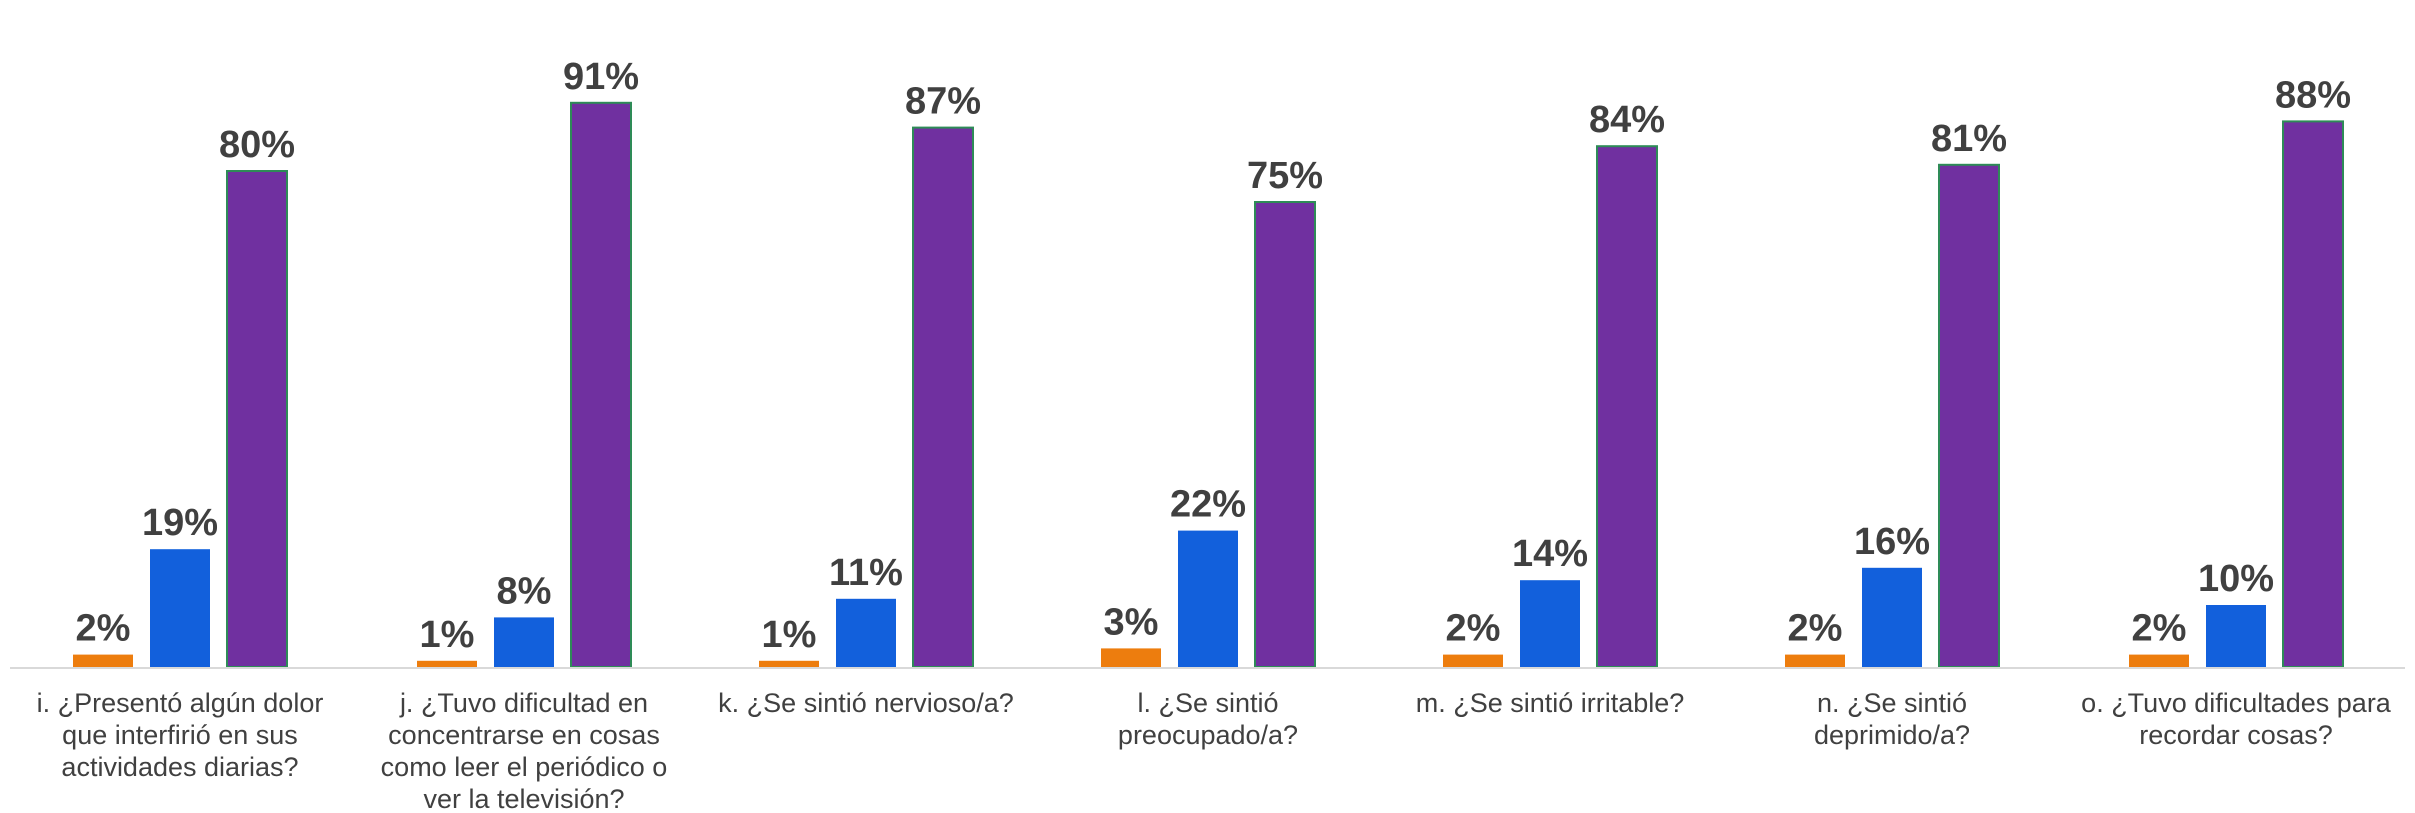 Image resolution: width=2415 pixels, height=813 pixels. I want to click on bar-series1-cat1, so click(103, 660).